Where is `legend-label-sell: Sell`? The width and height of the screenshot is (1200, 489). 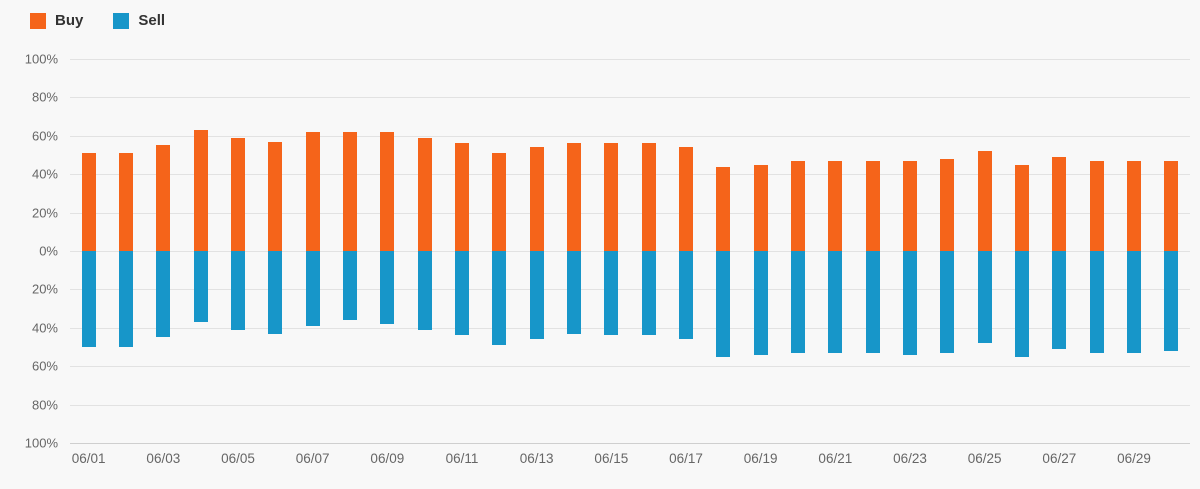
legend-label-sell: Sell is located at coordinates (152, 20).